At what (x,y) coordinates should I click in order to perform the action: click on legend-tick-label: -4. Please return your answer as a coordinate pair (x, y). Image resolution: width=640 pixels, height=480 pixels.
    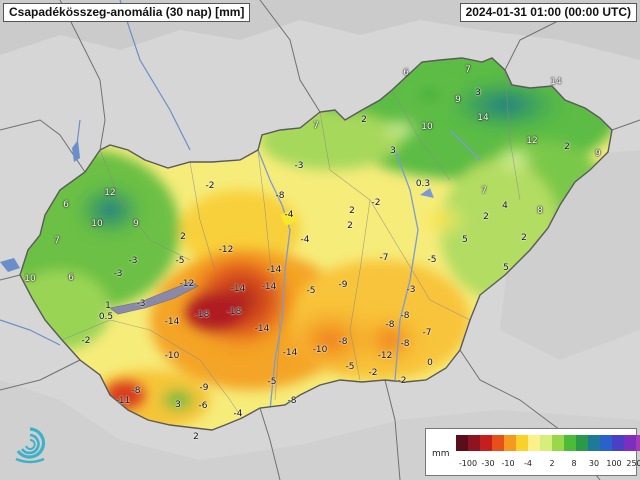
    Looking at the image, I should click on (528, 463).